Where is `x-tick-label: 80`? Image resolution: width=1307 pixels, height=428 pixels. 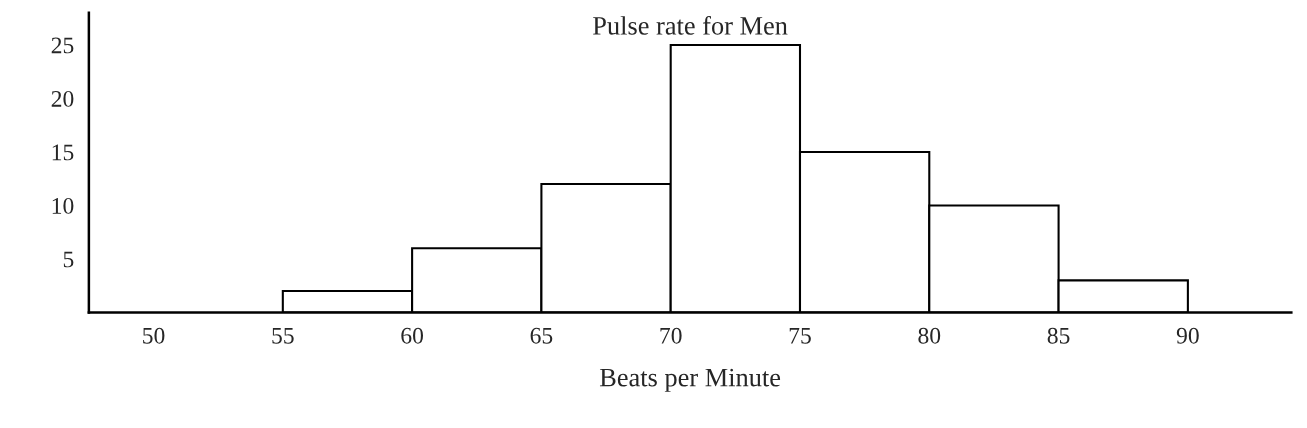 x-tick-label: 80 is located at coordinates (929, 335).